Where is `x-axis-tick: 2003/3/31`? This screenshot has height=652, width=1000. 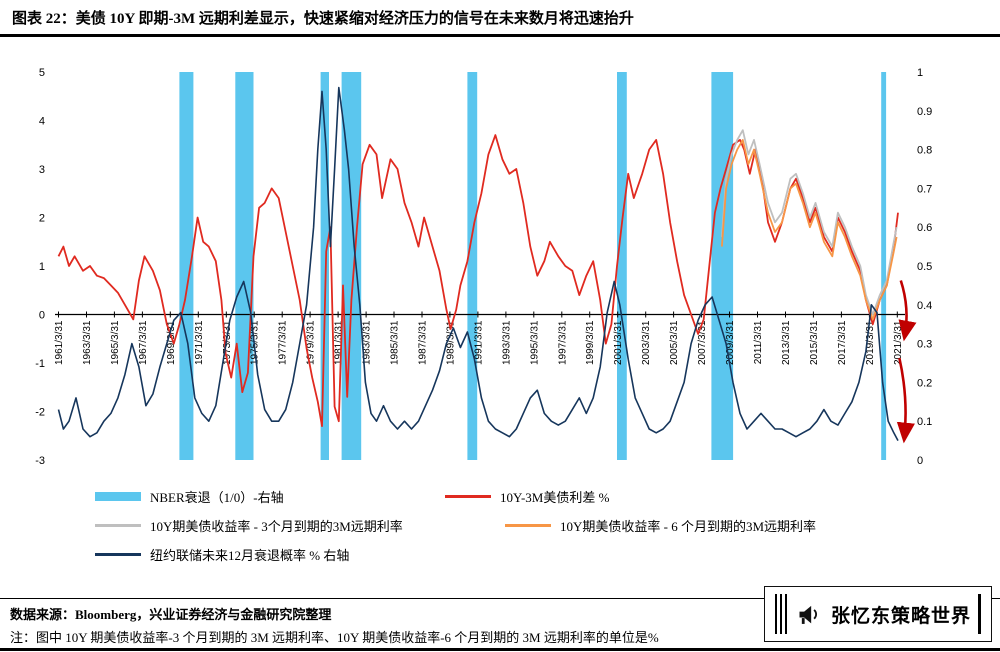
x-axis-tick: 2003/3/31 is located at coordinates (646, 342).